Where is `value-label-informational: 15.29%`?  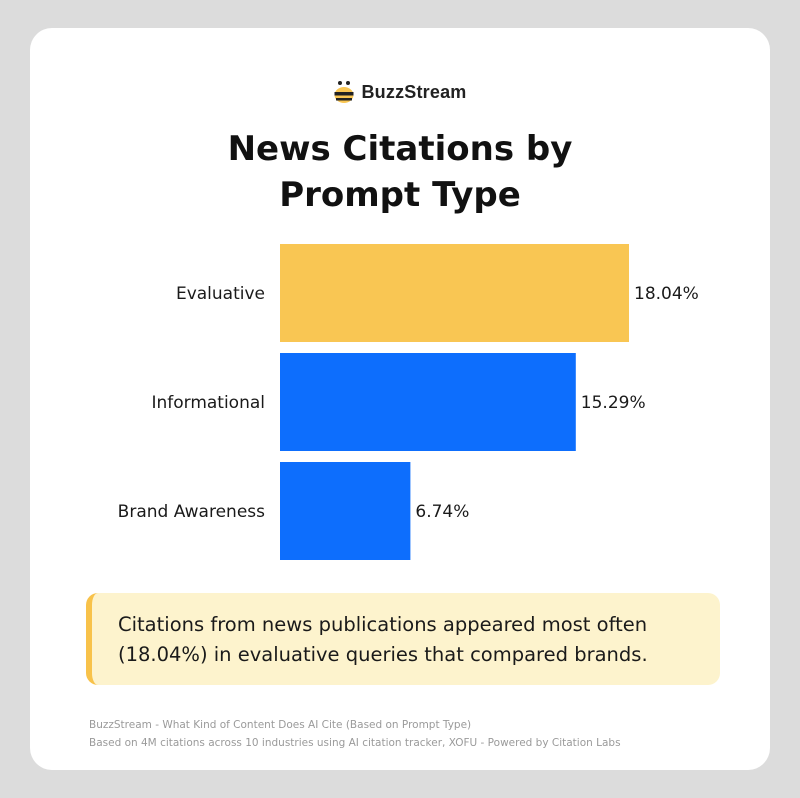 value-label-informational: 15.29% is located at coordinates (613, 403).